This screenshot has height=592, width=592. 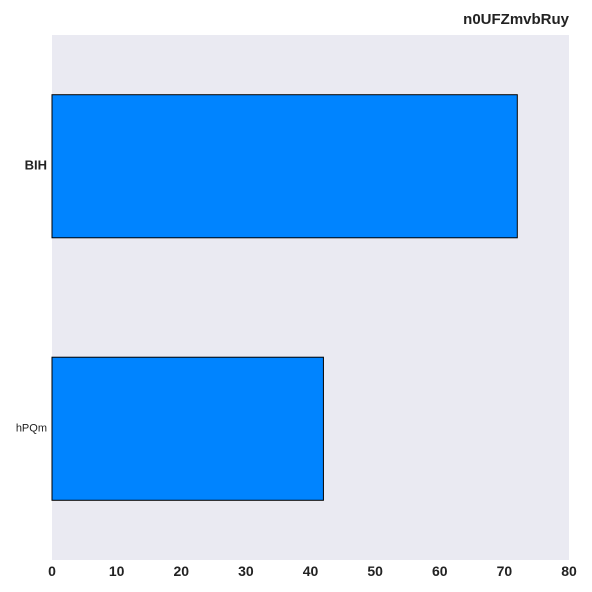 I want to click on category-label-bih: BIH, so click(x=36, y=165).